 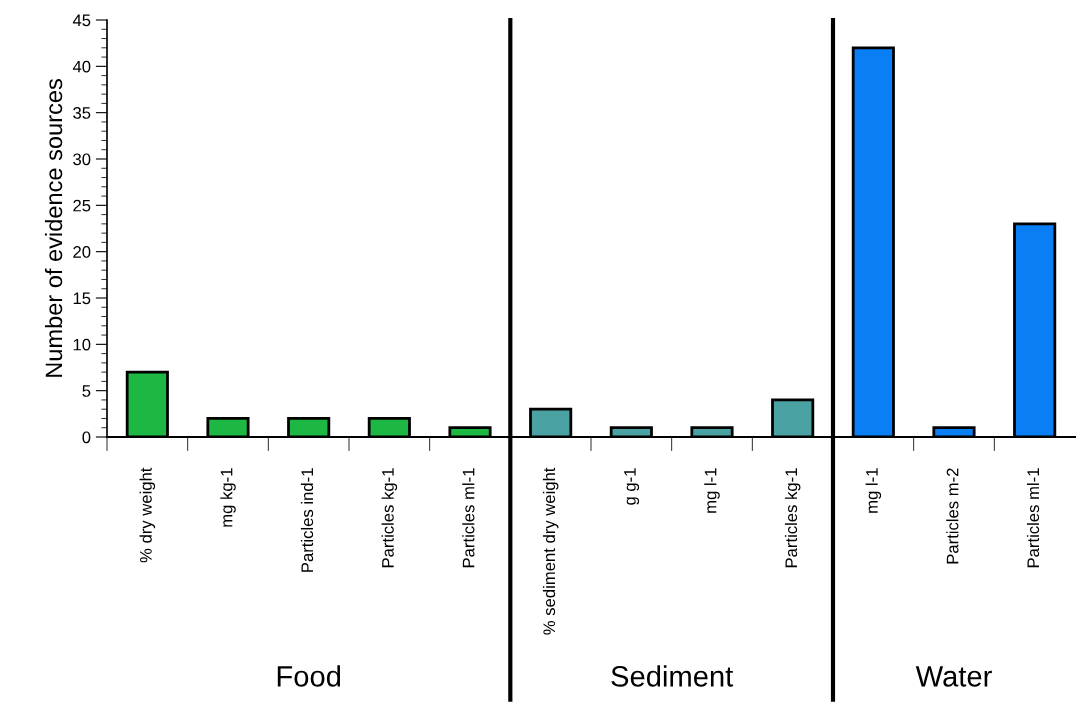 What do you see at coordinates (86, 437) in the screenshot?
I see `y-tick-label: 0` at bounding box center [86, 437].